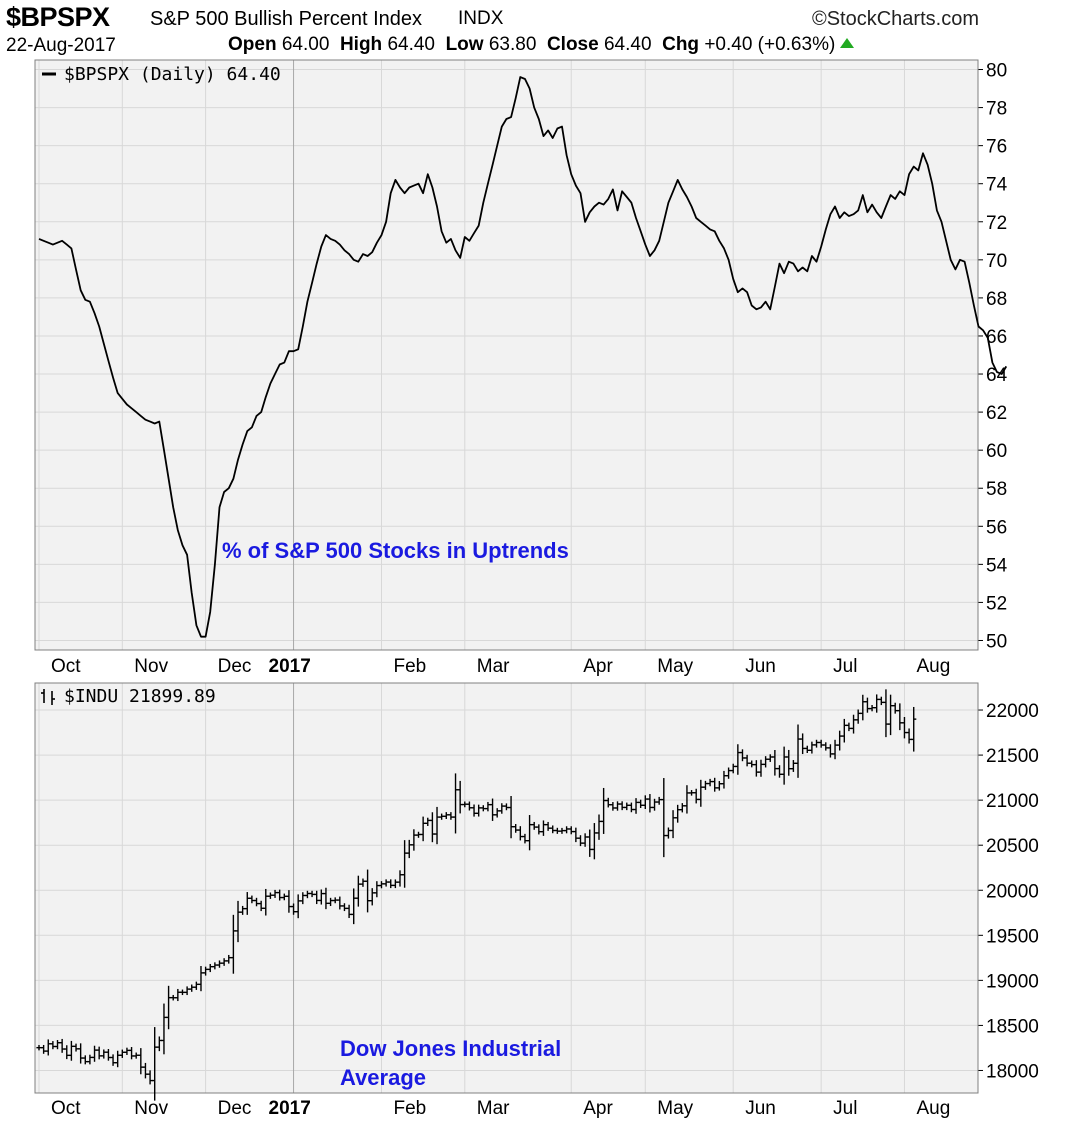 Image resolution: width=1083 pixels, height=1125 pixels. Describe the element at coordinates (996, 527) in the screenshot. I see `y-tick-label: 56` at that location.